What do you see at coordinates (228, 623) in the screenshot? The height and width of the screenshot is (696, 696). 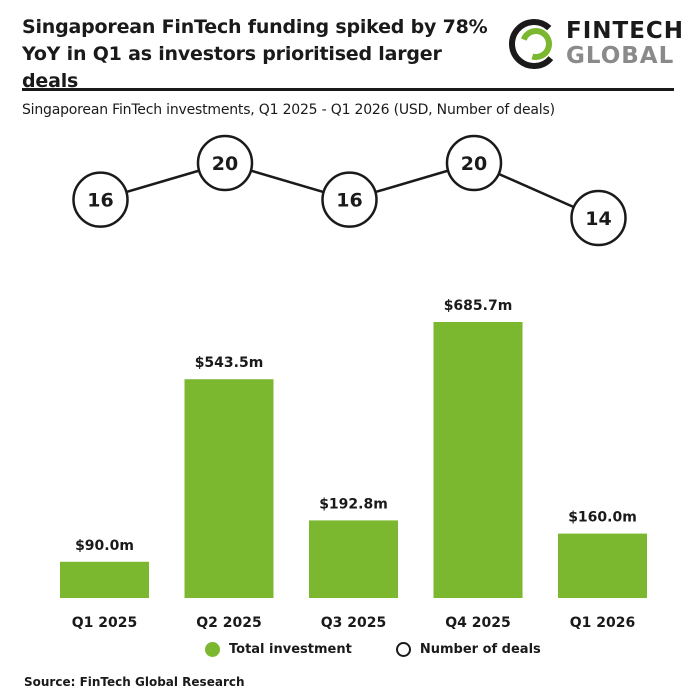 I see `category-label-2: Q2 2025` at bounding box center [228, 623].